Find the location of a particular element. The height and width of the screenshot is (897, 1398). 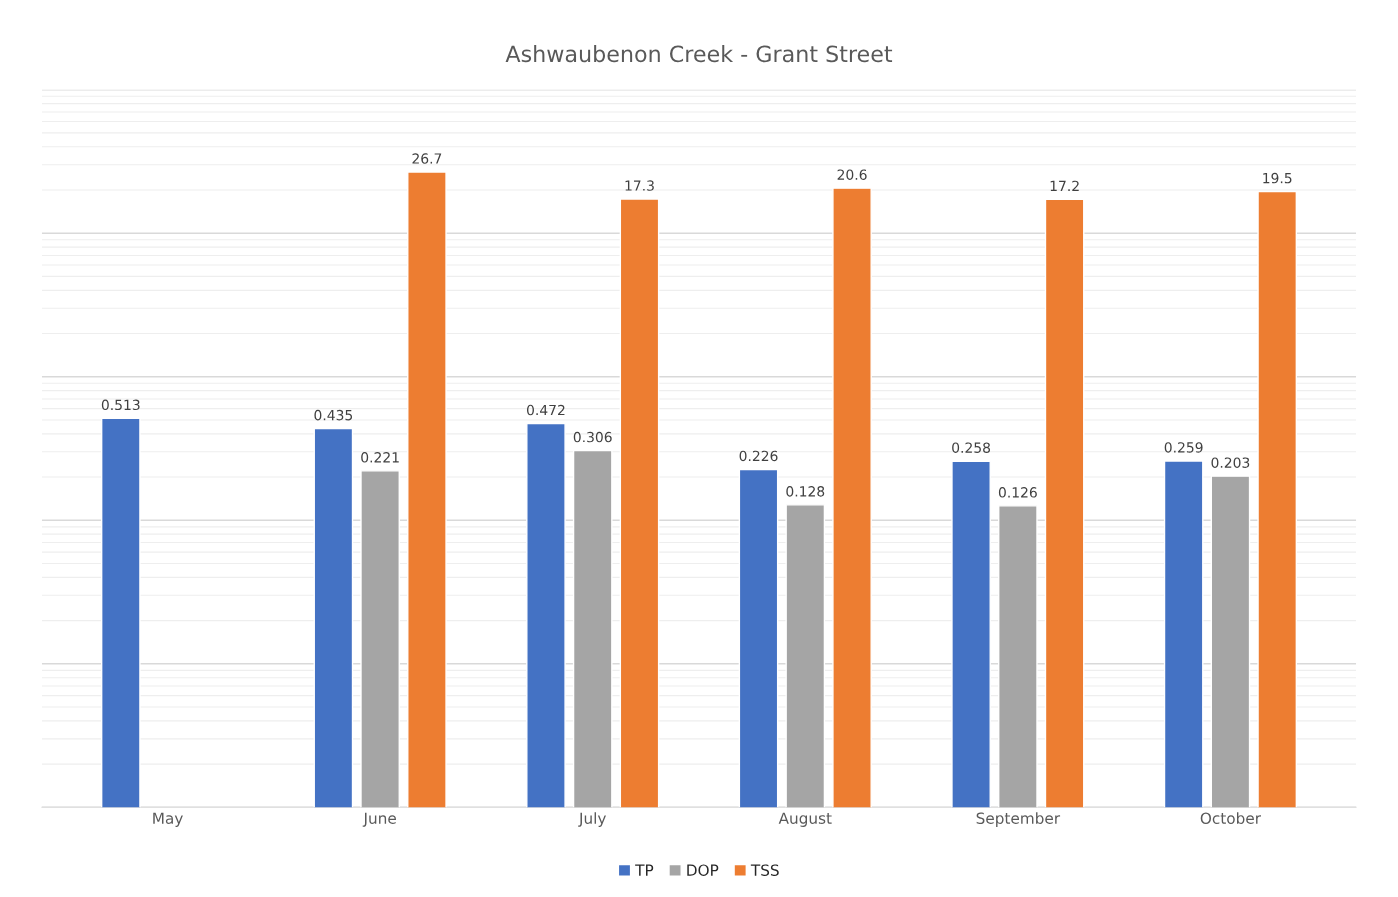

data-label: 0.306 is located at coordinates (592, 437).